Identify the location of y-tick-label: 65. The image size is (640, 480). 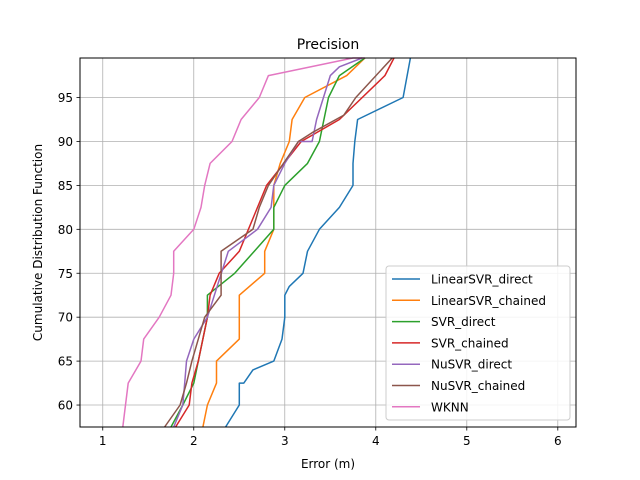
(65, 362).